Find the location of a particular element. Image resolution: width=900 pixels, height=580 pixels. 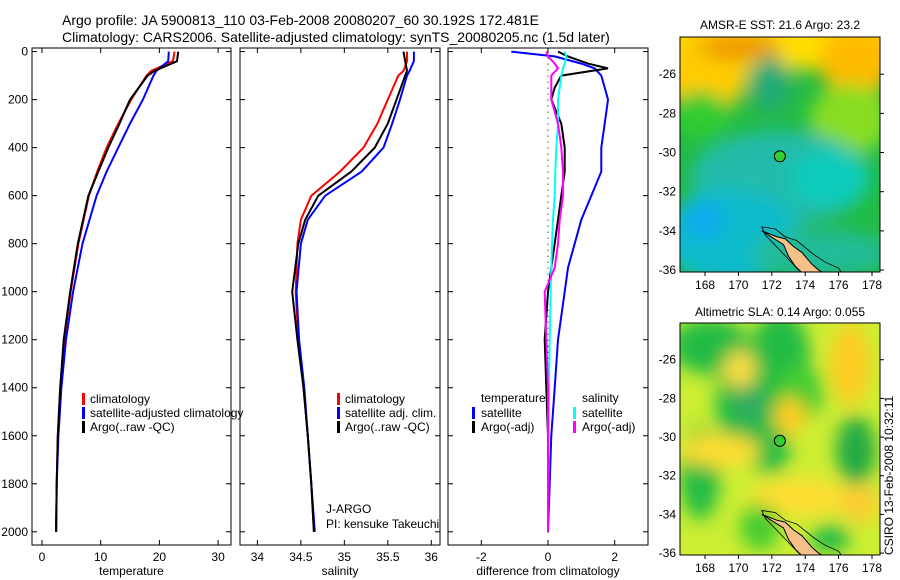

pi-annotation: J-ARGO is located at coordinates (348, 509).